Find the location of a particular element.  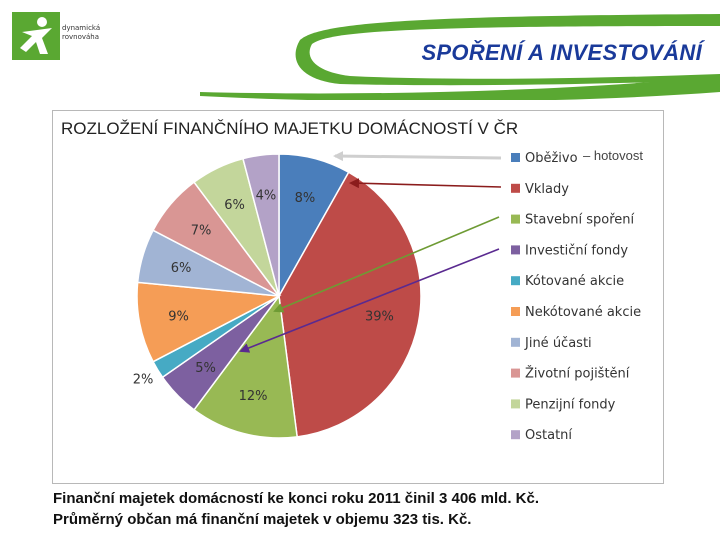

logo-text: dynamická rovnováha is located at coordinates (81, 32).